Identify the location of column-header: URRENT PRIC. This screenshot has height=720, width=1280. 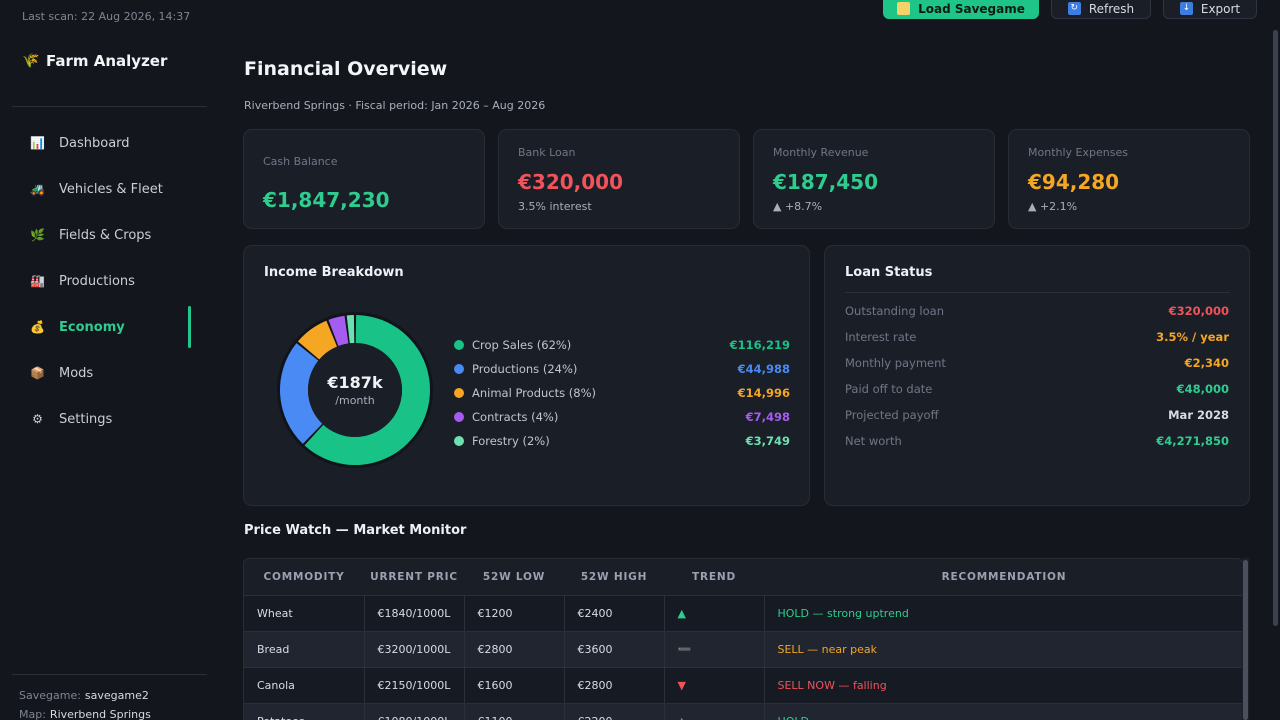
(414, 577).